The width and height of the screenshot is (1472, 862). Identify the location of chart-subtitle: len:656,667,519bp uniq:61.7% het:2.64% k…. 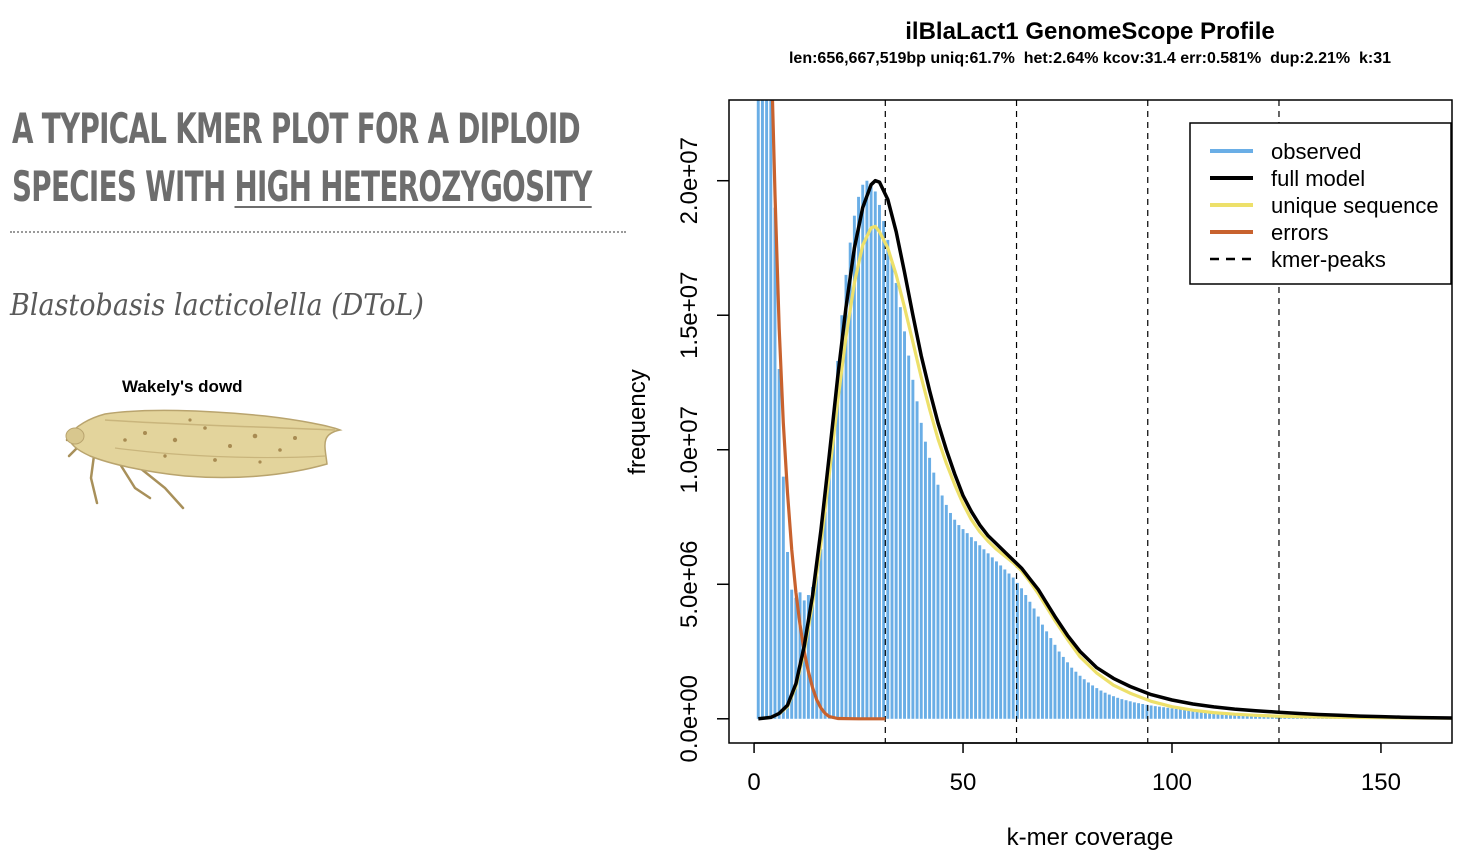
(1090, 58).